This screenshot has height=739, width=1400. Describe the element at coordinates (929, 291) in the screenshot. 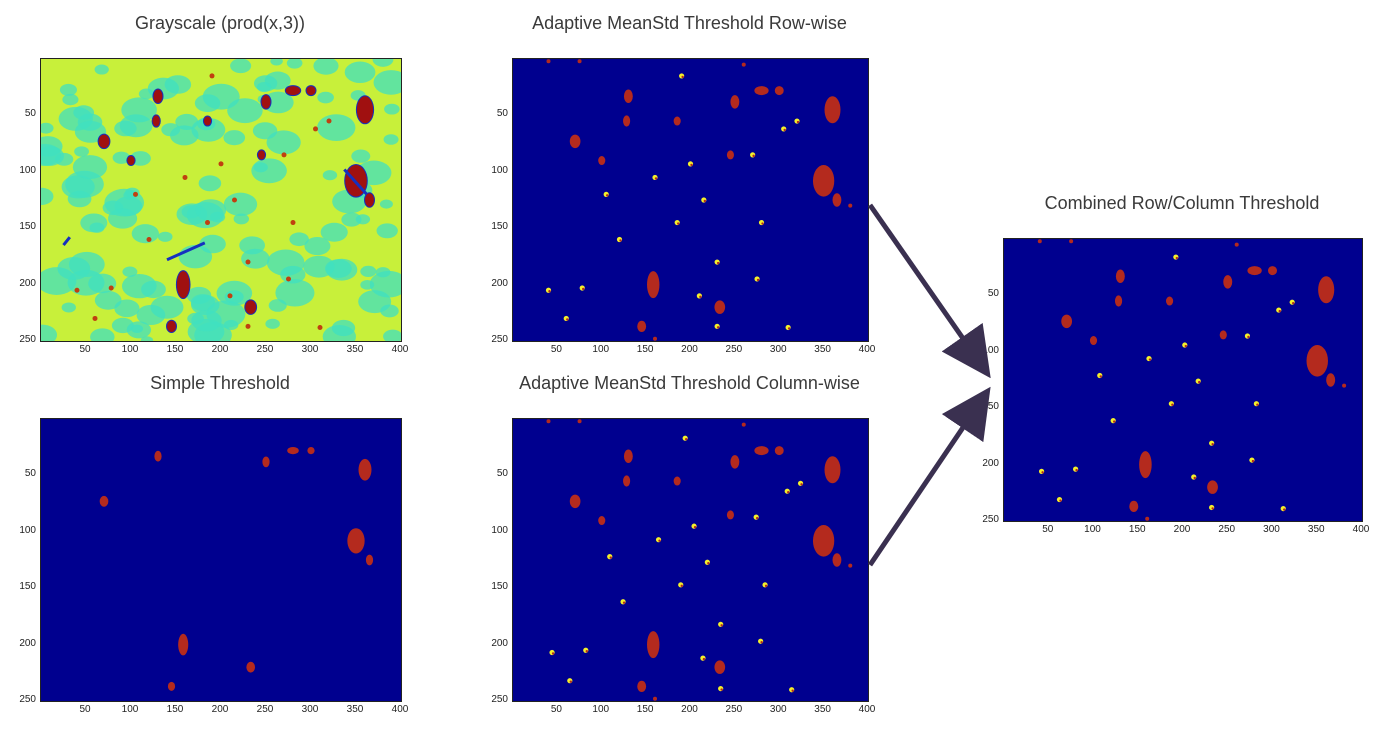

I see `arrow-row-to-combined` at that location.